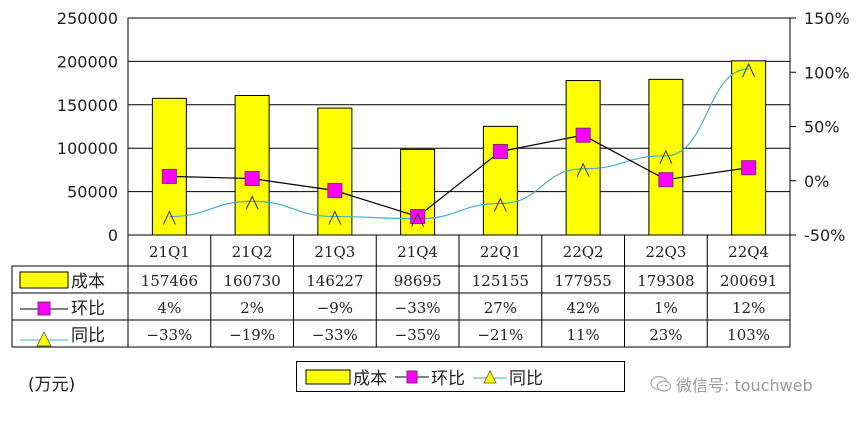  What do you see at coordinates (335, 308) in the screenshot?
I see `table-cell: −9%` at bounding box center [335, 308].